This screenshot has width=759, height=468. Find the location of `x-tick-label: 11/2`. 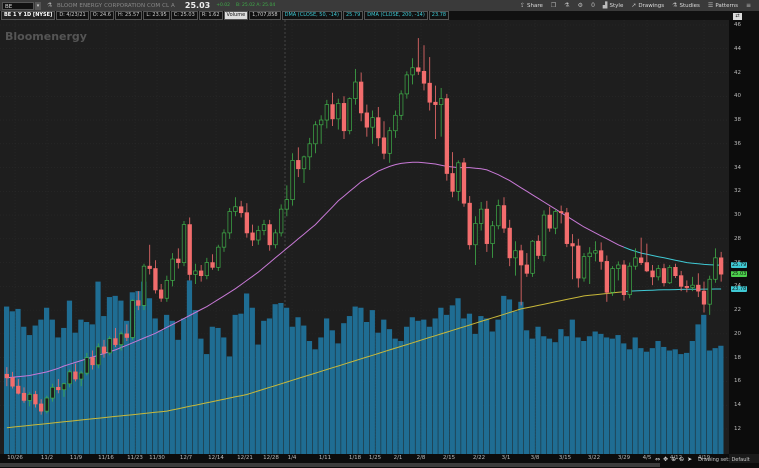

x-tick-label: 11/2 is located at coordinates (47, 458).